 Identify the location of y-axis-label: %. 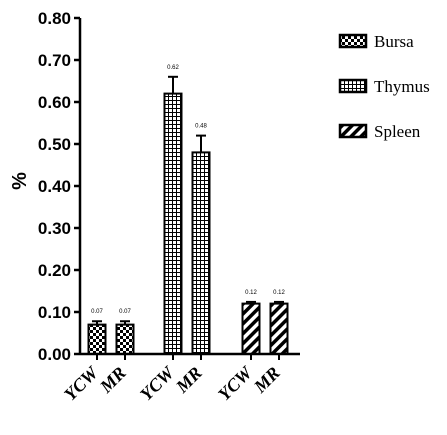
(20, 181).